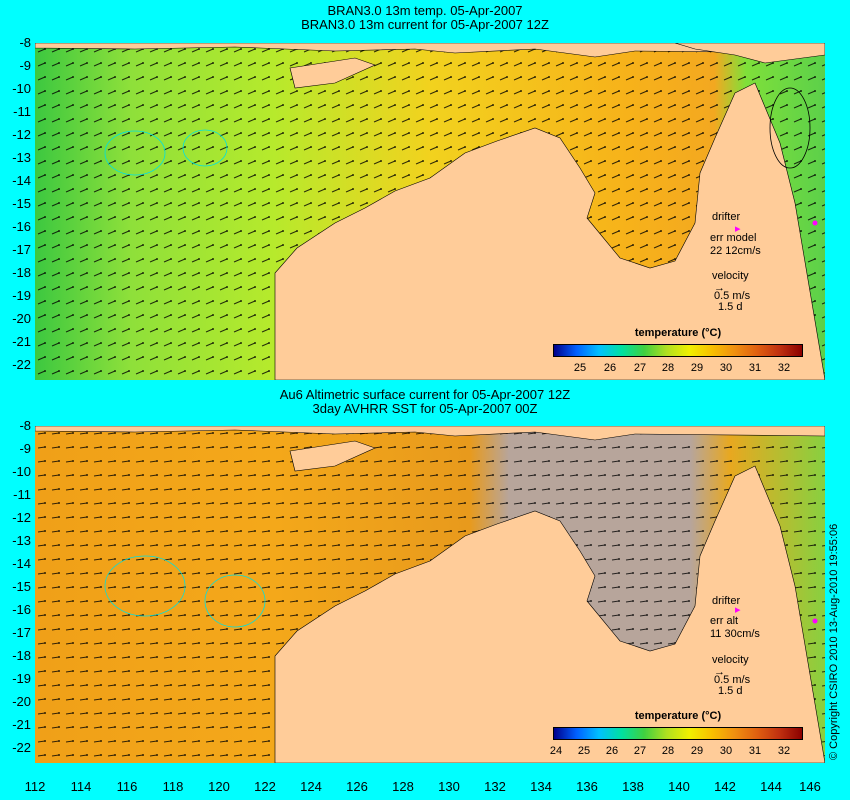 The image size is (850, 800). What do you see at coordinates (725, 786) in the screenshot?
I see `xtick: 142` at bounding box center [725, 786].